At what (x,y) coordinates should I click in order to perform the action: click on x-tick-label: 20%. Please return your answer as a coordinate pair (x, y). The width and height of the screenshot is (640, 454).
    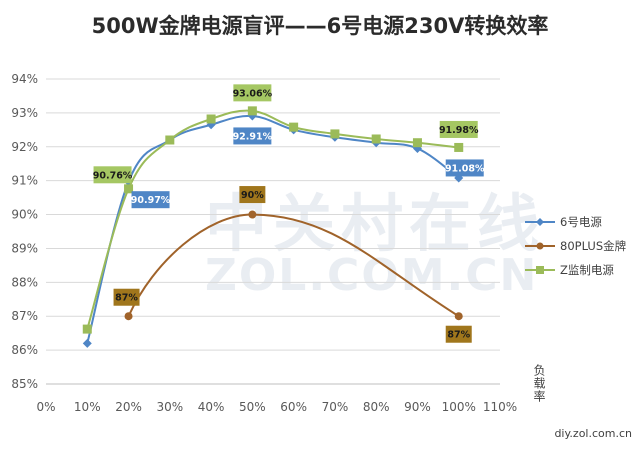
    Looking at the image, I should click on (128, 407).